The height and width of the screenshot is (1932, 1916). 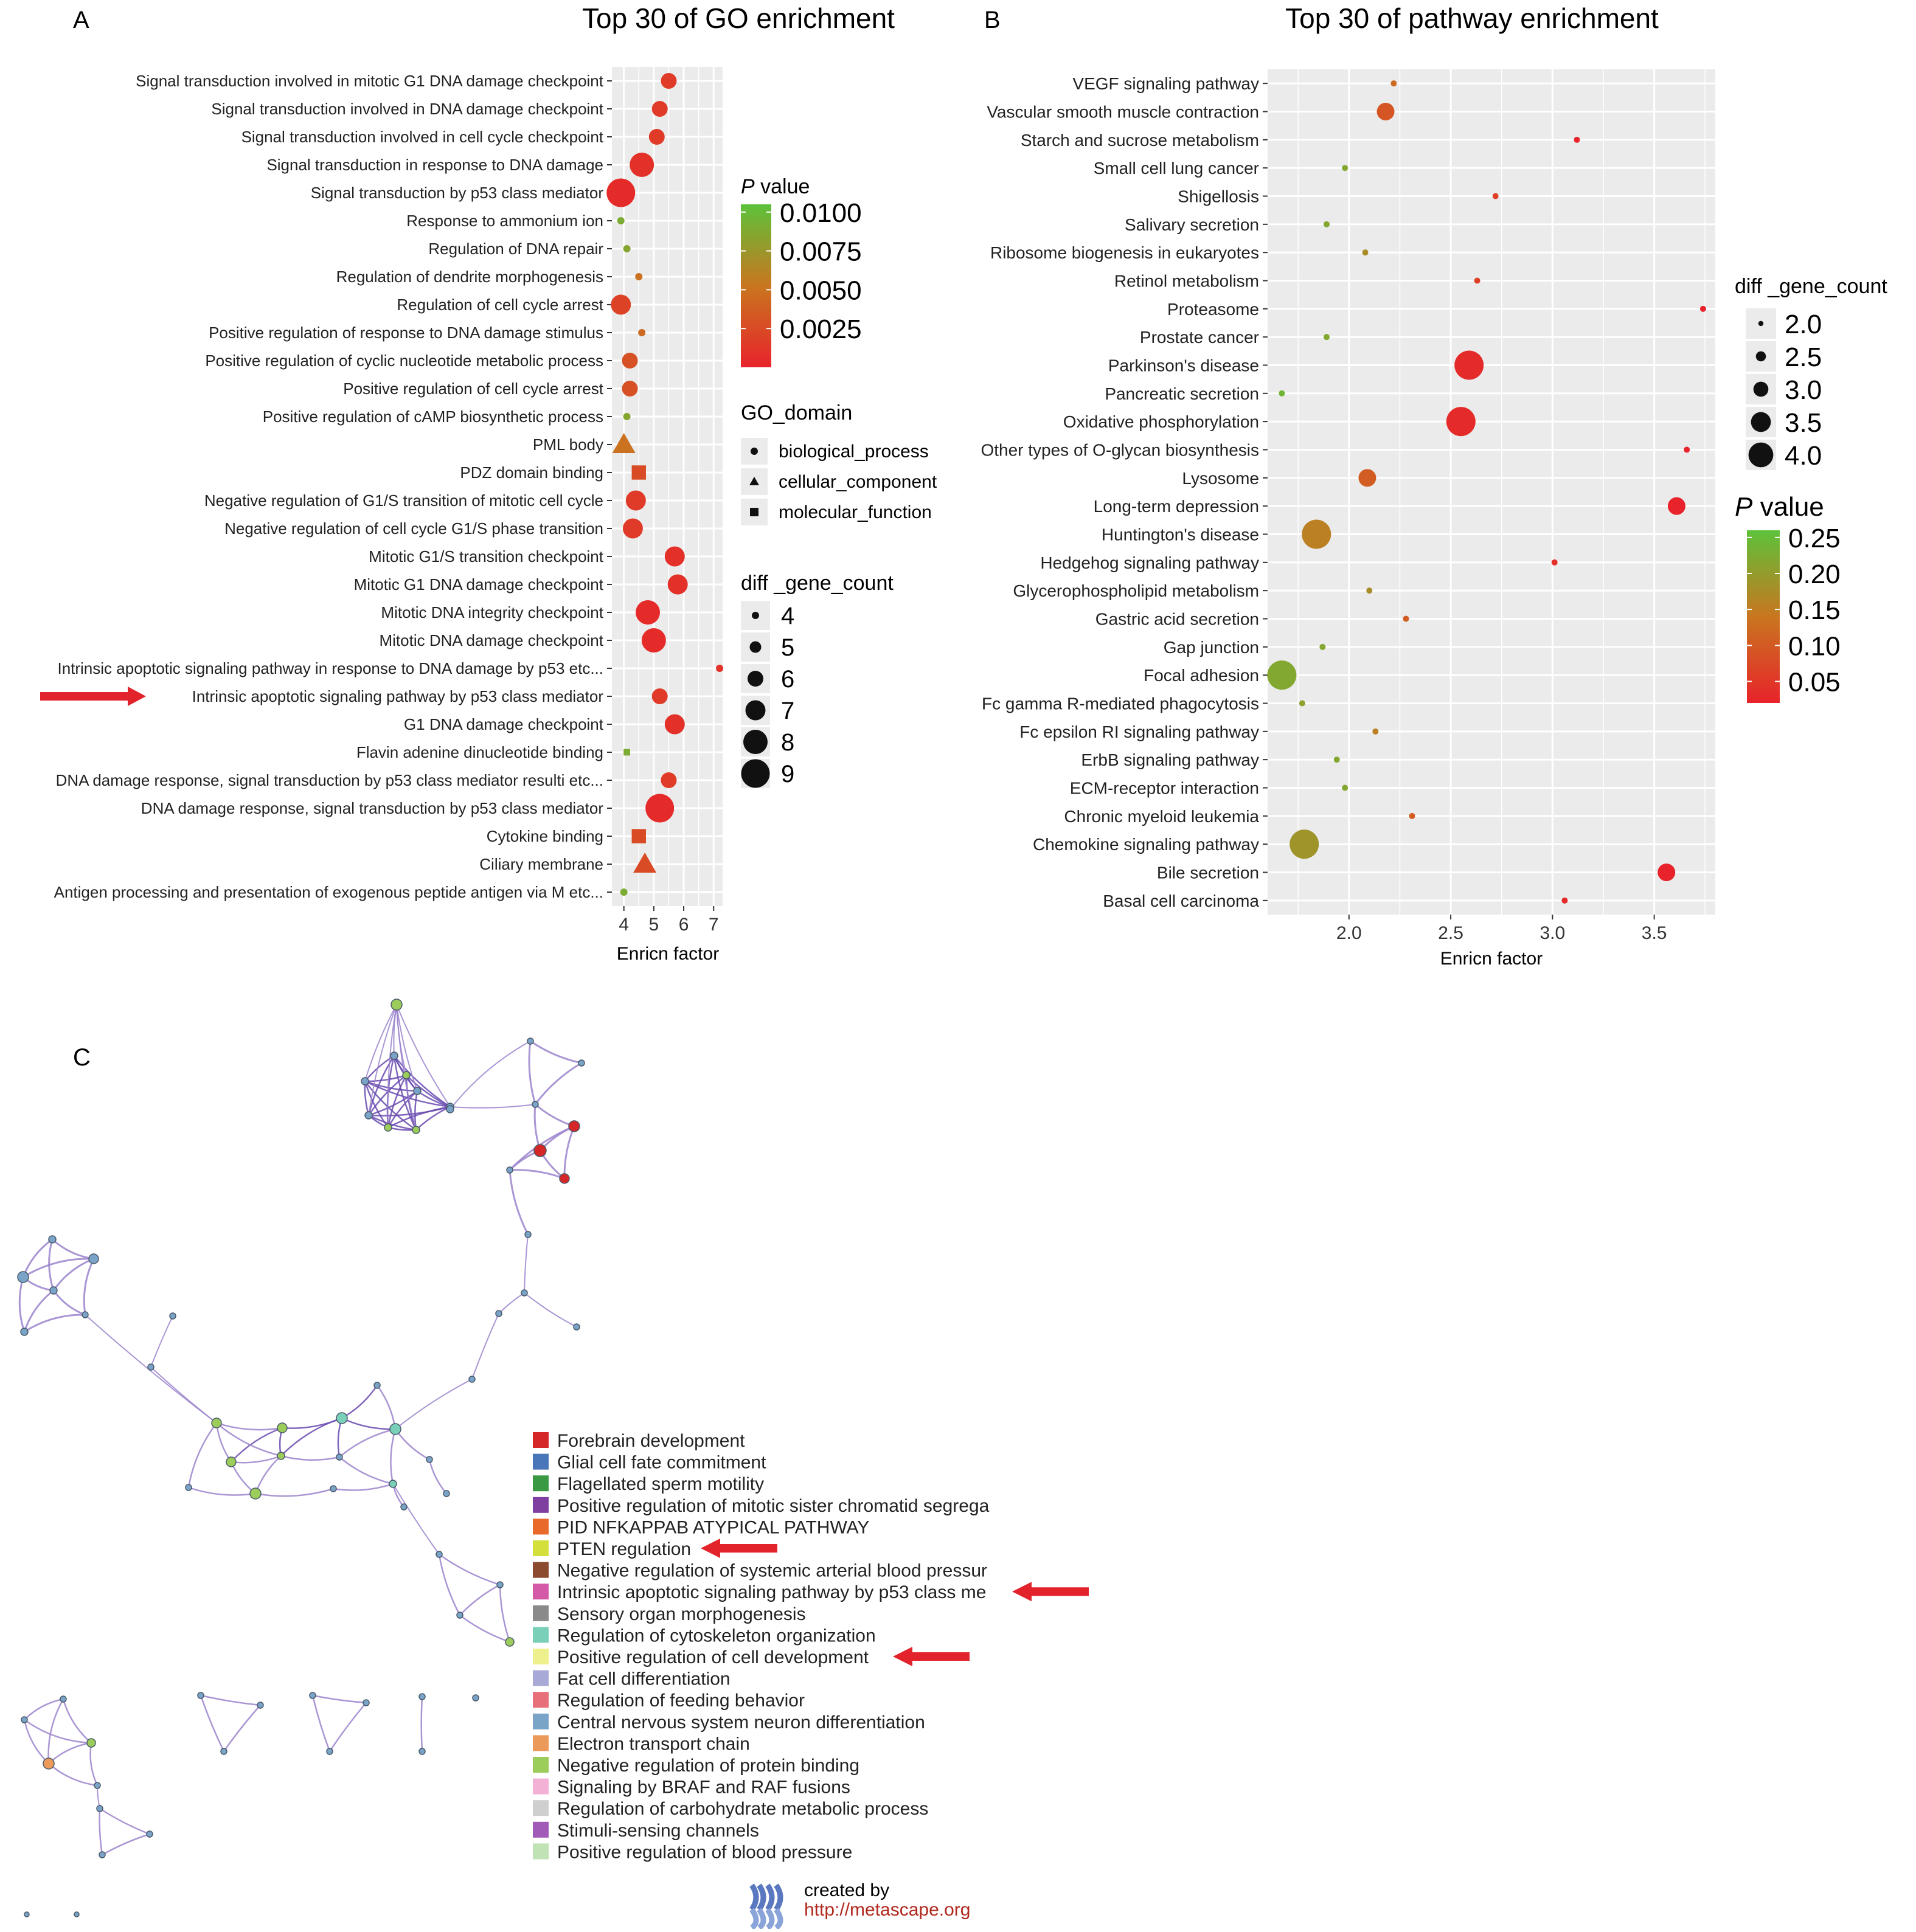 What do you see at coordinates (515, 249) in the screenshot?
I see `category-label: Regulation of DNA repair` at bounding box center [515, 249].